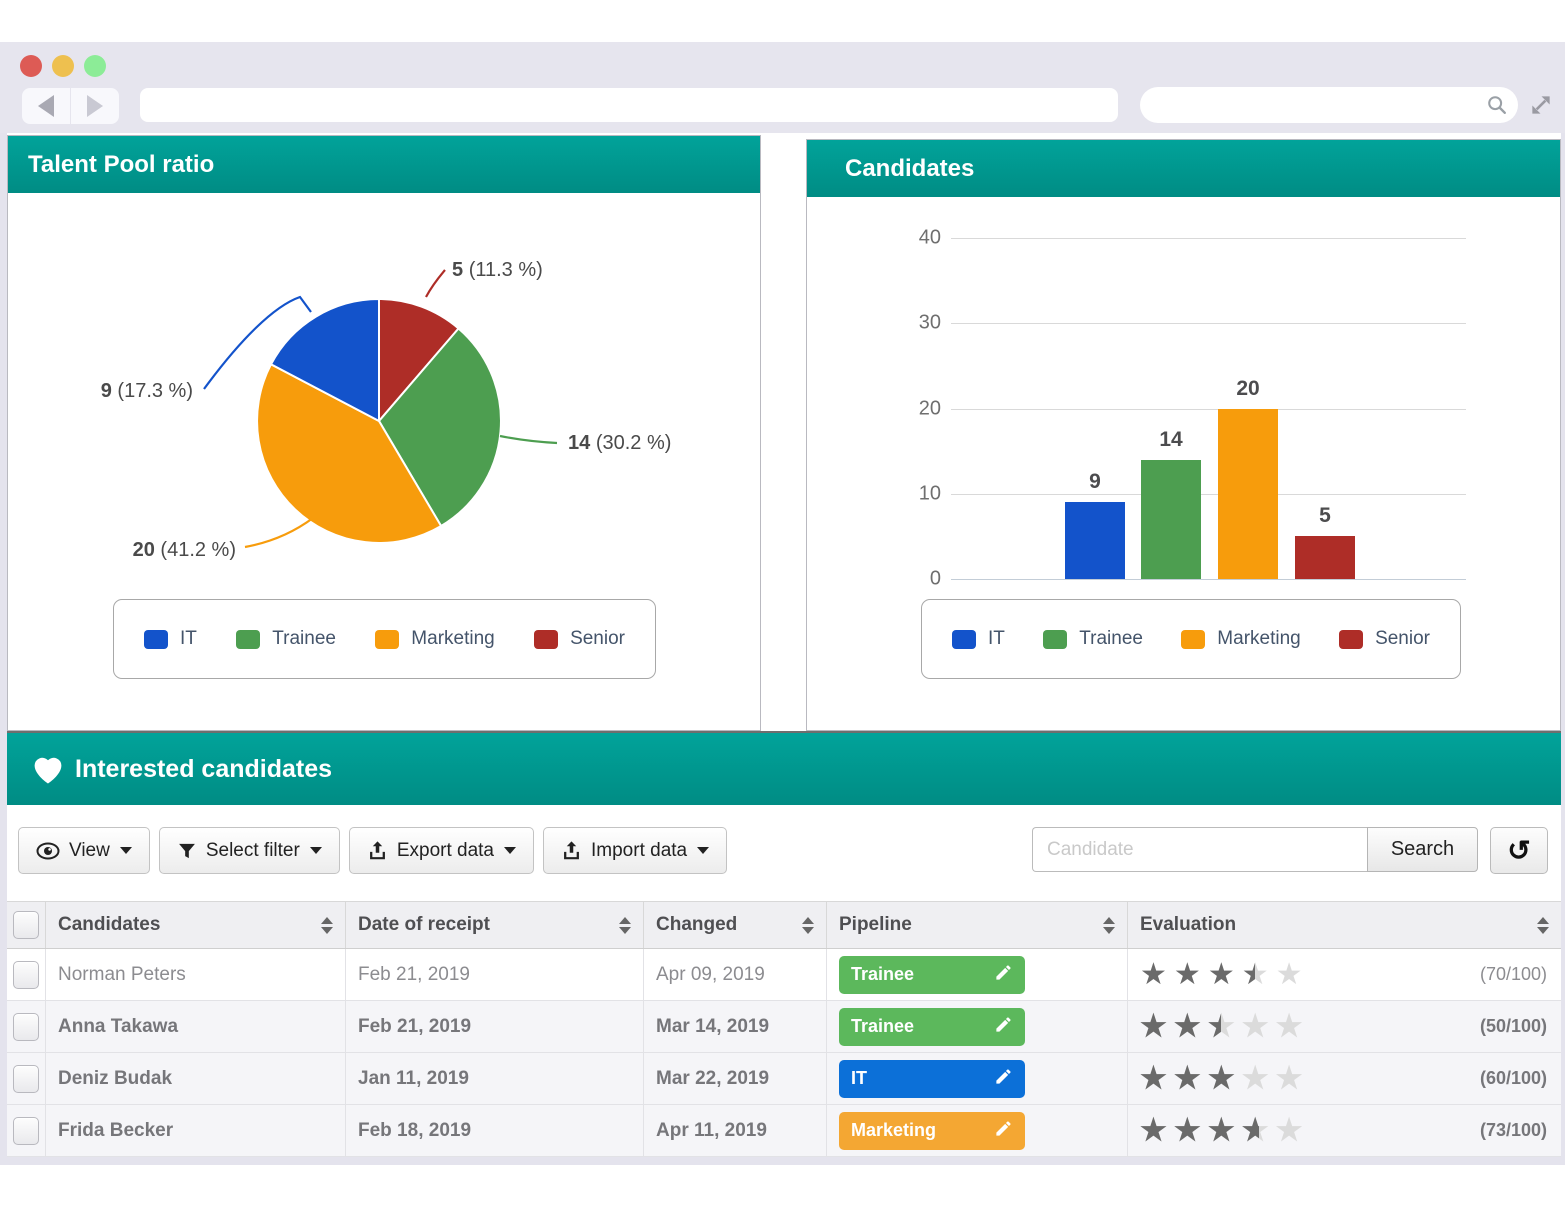 This screenshot has width=1565, height=1205. I want to click on evaluation-score: (73/100), so click(1513, 1130).